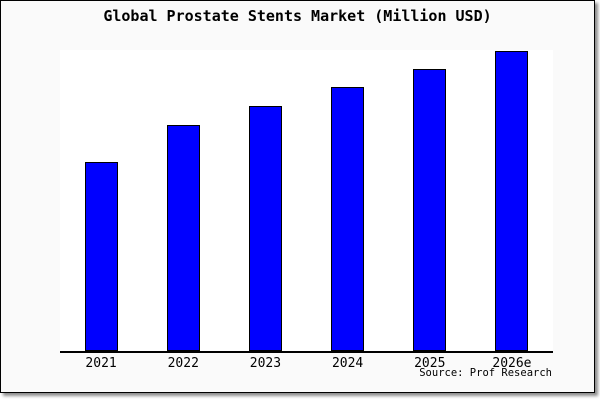 This screenshot has width=600, height=400. What do you see at coordinates (101, 256) in the screenshot?
I see `bar-2021` at bounding box center [101, 256].